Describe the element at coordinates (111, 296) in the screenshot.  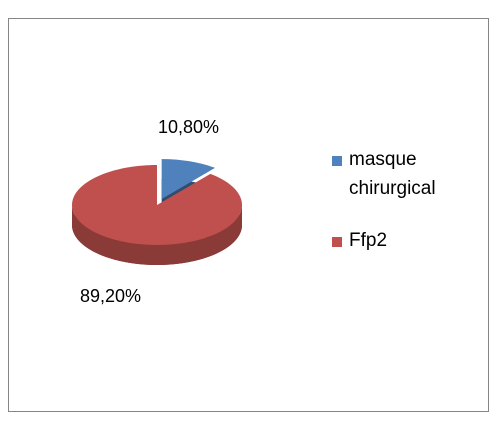
I see `data-label: 89,20%` at that location.